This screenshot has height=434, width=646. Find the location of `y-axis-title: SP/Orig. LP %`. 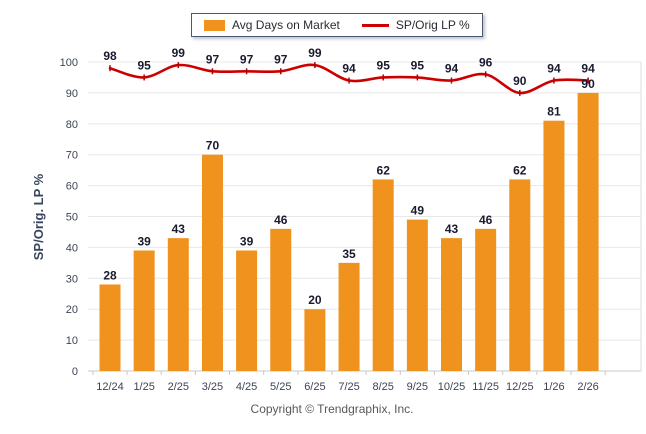

y-axis-title: SP/Orig. LP % is located at coordinates (38, 217).